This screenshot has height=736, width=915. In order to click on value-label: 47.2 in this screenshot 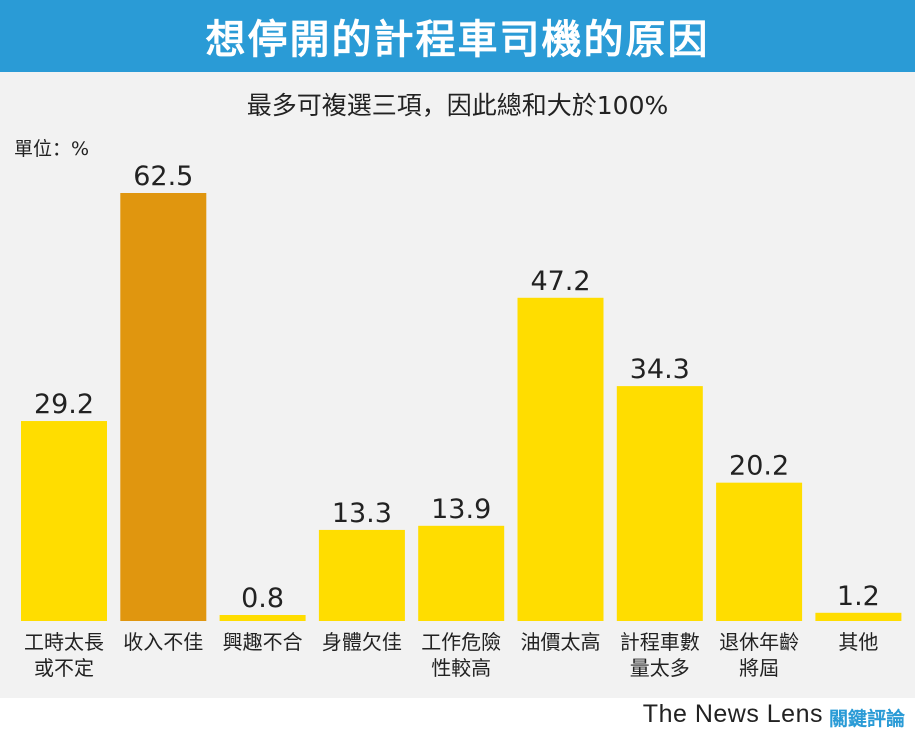, I will do `click(560, 281)`.